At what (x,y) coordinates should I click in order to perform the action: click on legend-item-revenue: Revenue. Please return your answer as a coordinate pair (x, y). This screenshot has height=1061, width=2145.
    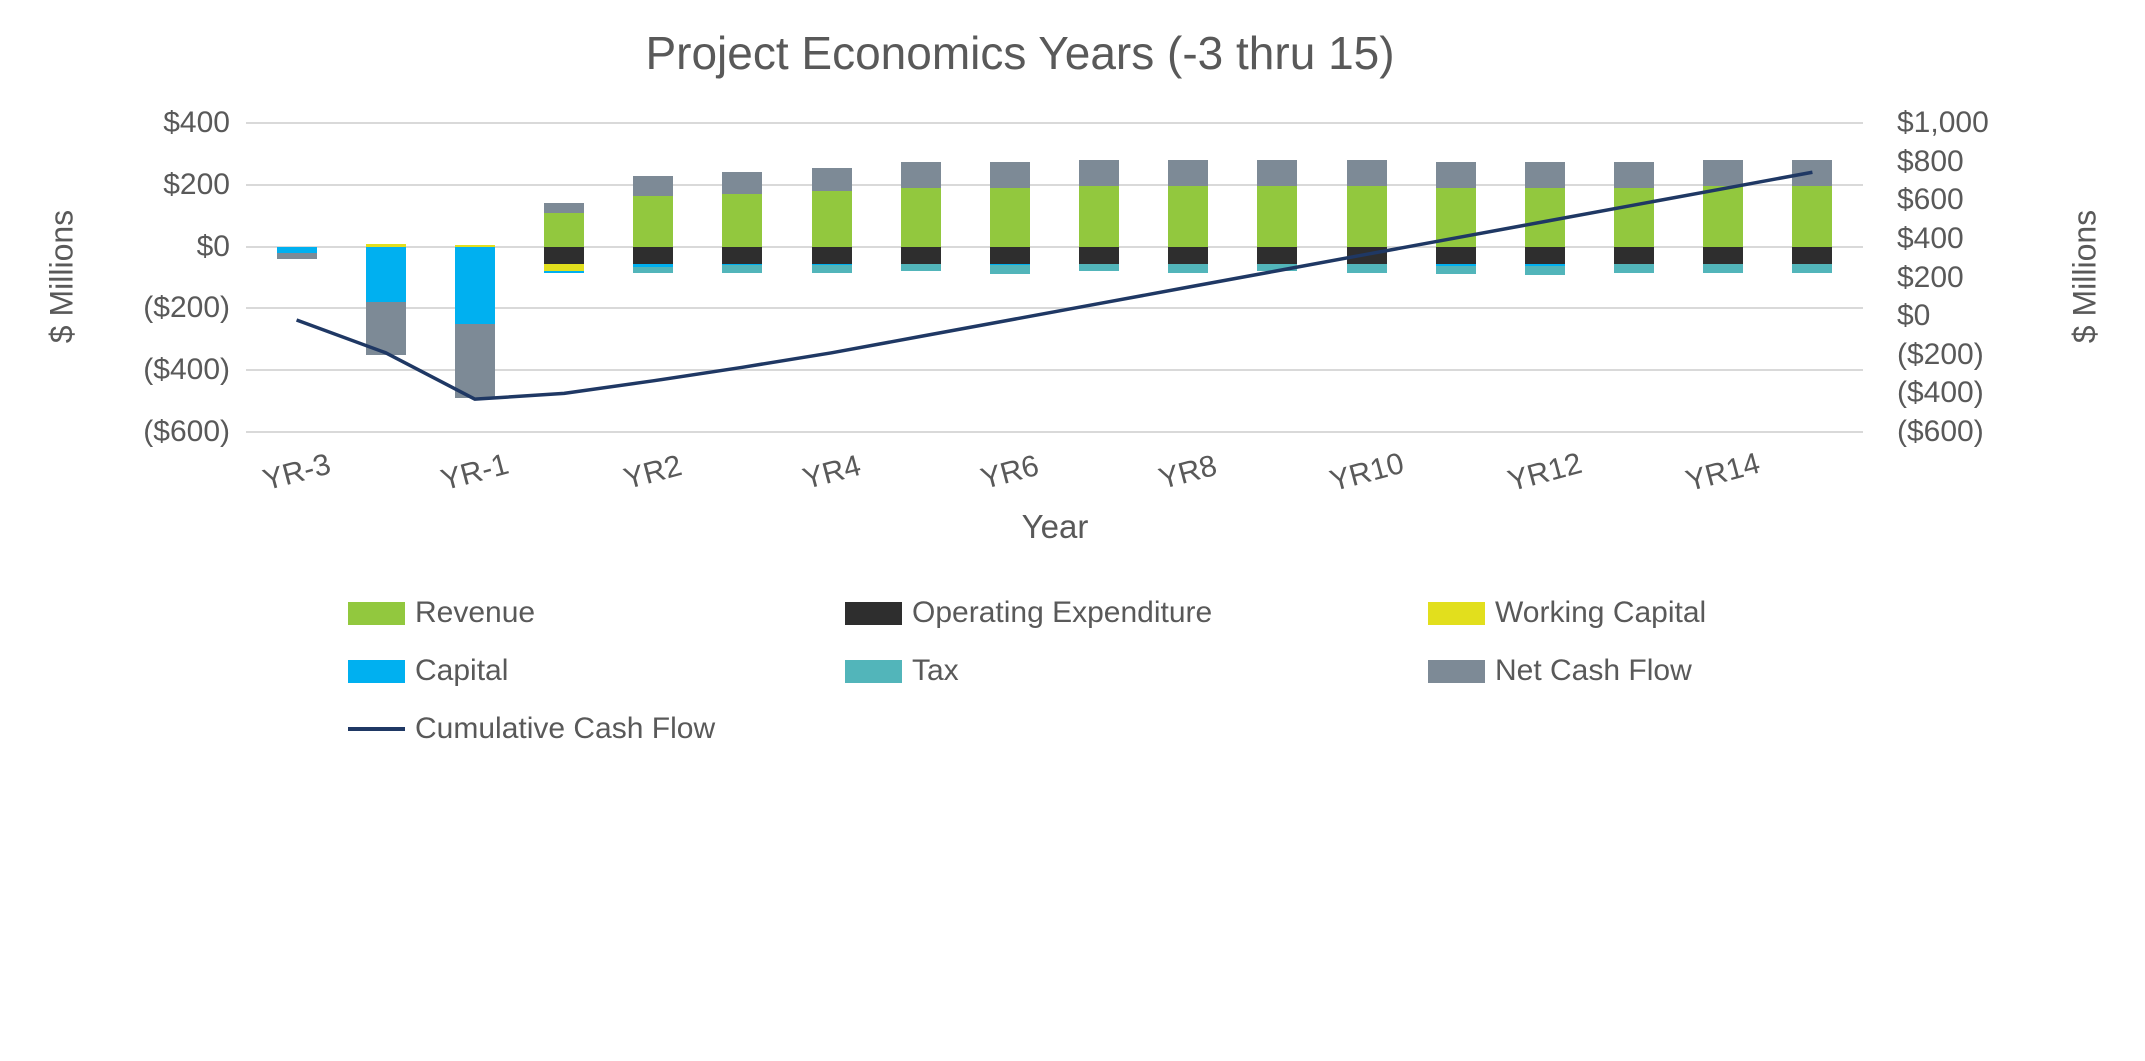
    Looking at the image, I should click on (596, 613).